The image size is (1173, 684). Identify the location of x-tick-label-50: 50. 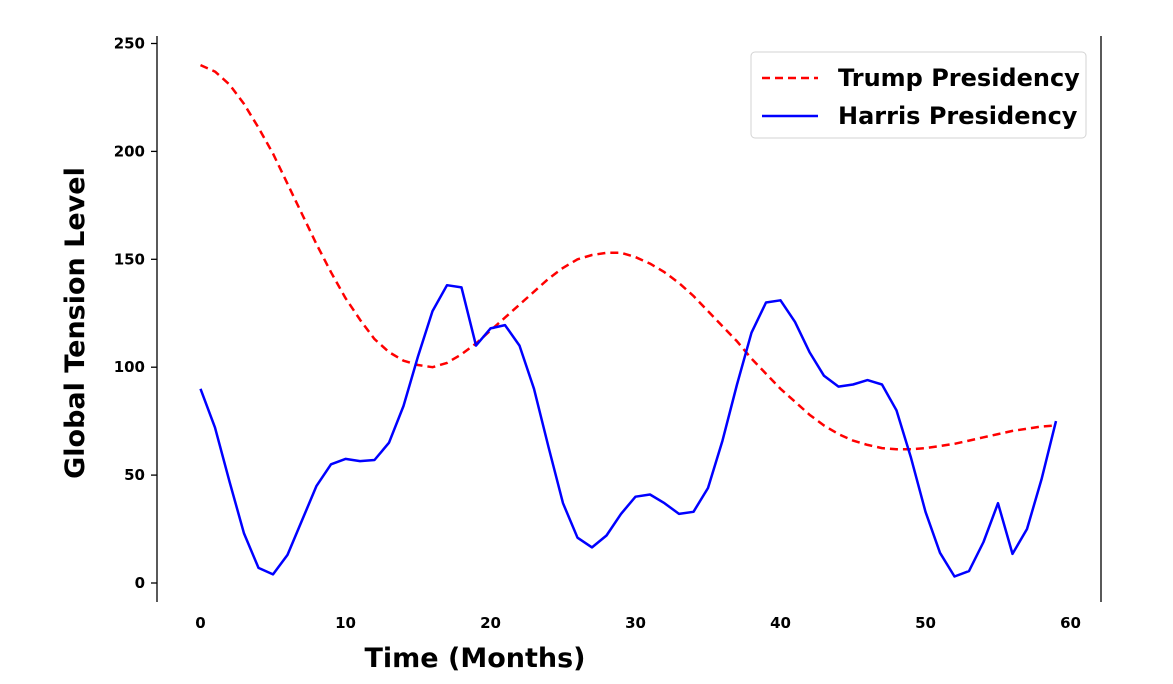
(925, 623).